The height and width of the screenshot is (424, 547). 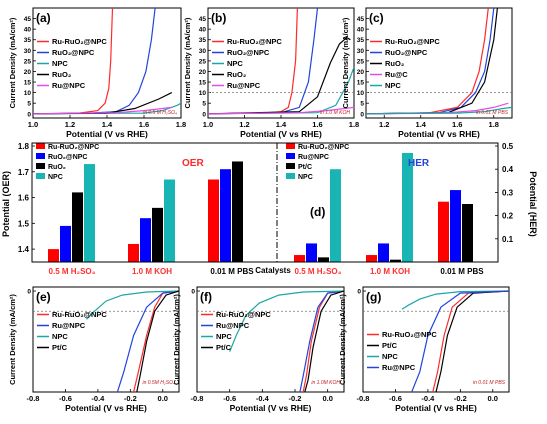 I want to click on y-tick-label: 0.1, so click(x=508, y=239).